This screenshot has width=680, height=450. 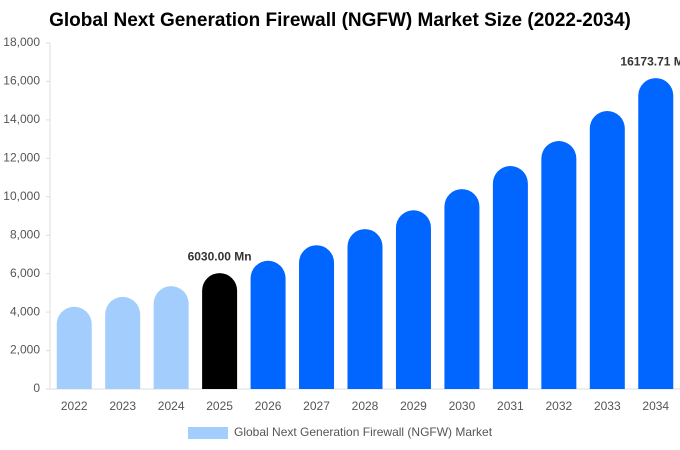 I want to click on x-tick-label: 2023, so click(x=122, y=406).